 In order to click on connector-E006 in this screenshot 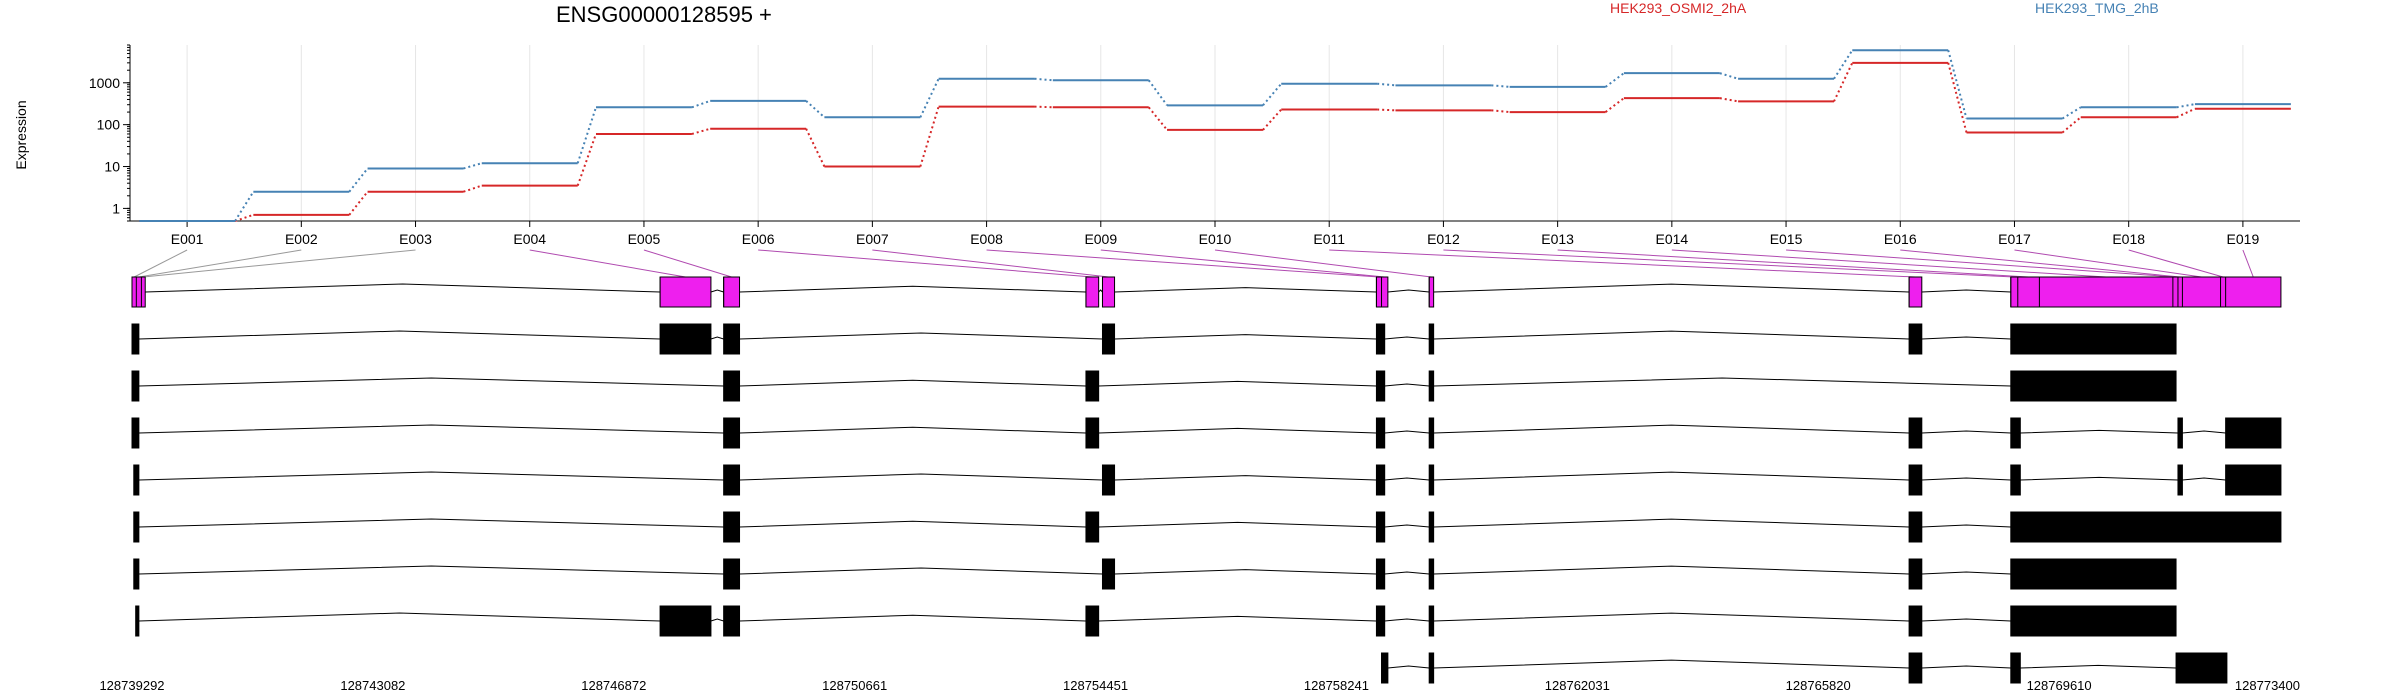, I will do `click(925, 263)`.